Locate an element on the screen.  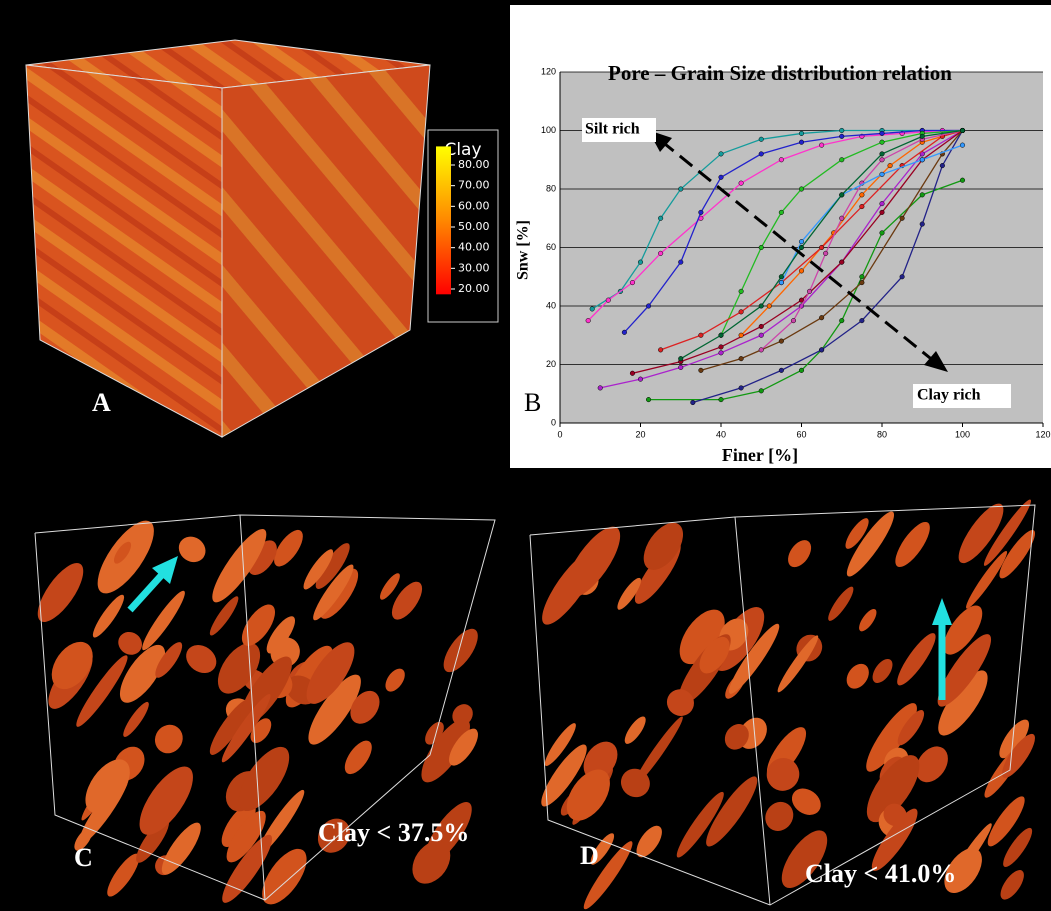
colorbar-tick-label: 80.00 is located at coordinates (474, 164).